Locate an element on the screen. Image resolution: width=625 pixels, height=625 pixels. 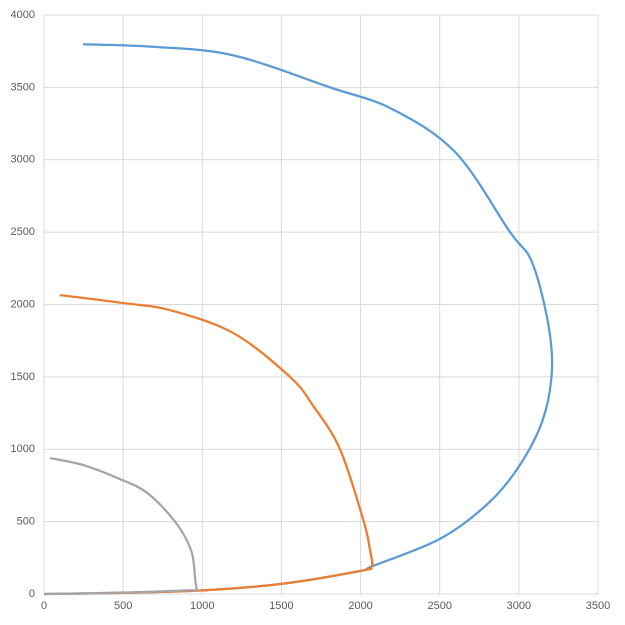
x-tick-label: 2000 is located at coordinates (360, 606).